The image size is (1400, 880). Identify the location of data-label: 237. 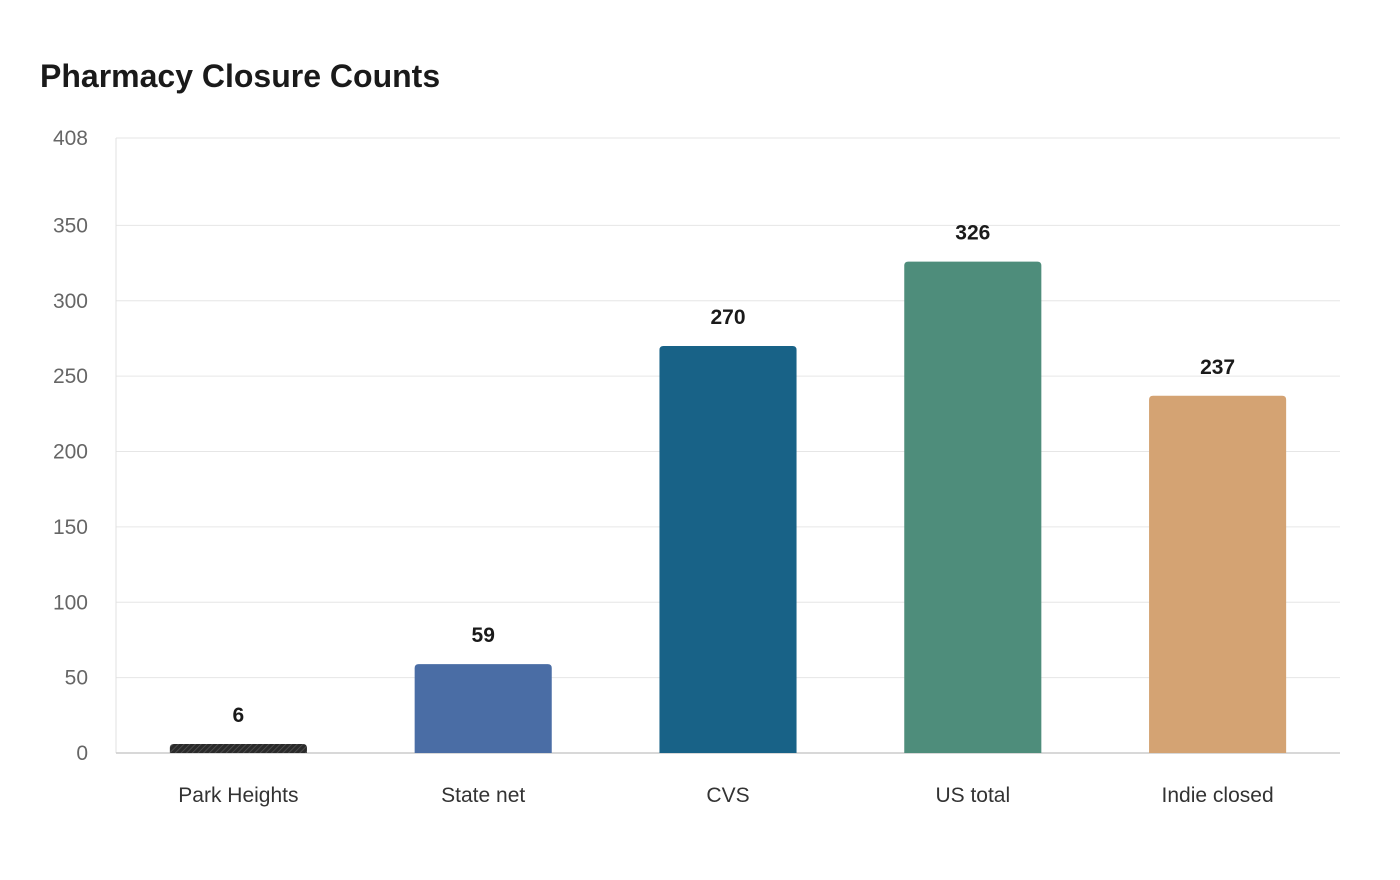
(1217, 367).